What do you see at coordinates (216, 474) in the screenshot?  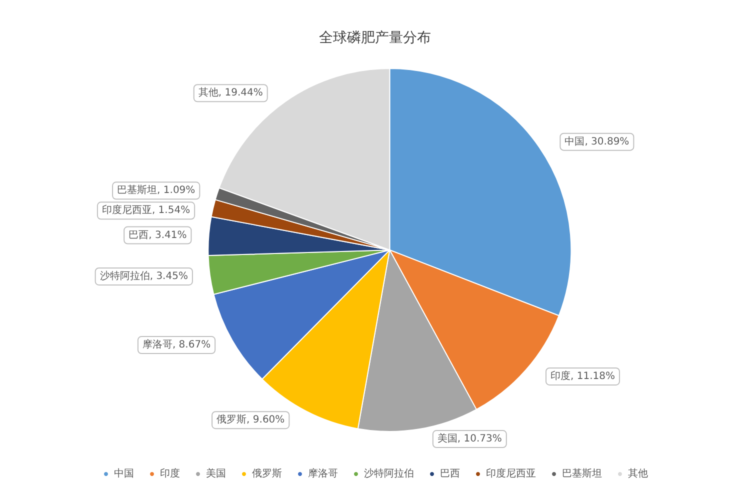 I see `legend-label: 美国` at bounding box center [216, 474].